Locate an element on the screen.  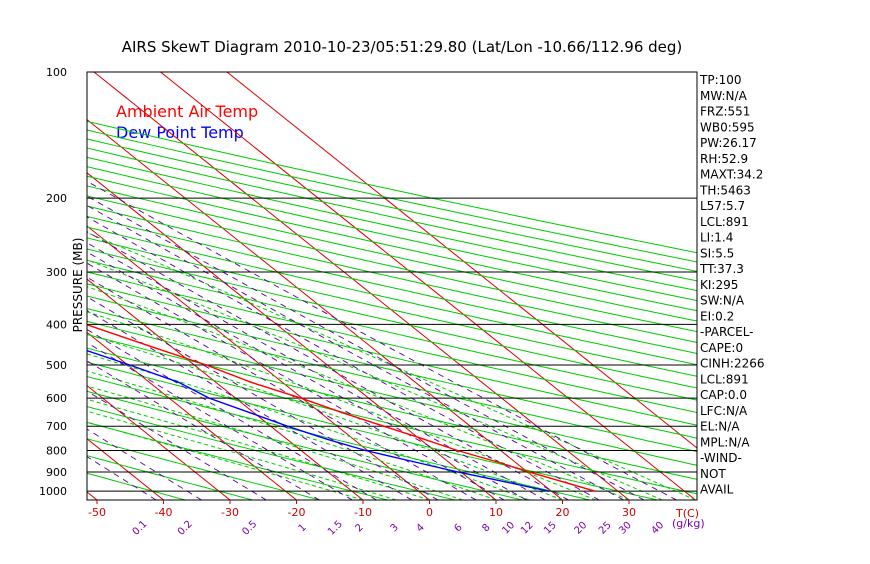
index-item: TP:100 is located at coordinates (720, 80).